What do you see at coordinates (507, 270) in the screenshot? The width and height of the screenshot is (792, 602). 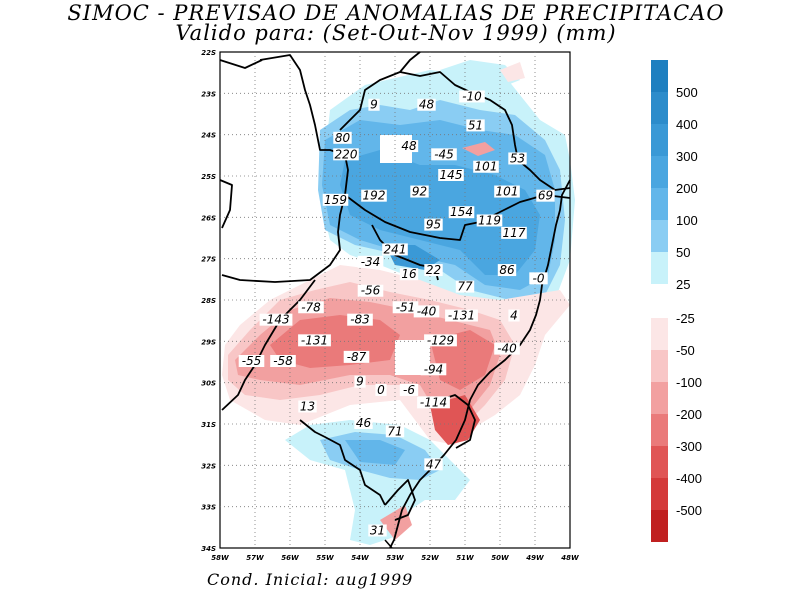 I see `anomaly-value: 86` at bounding box center [507, 270].